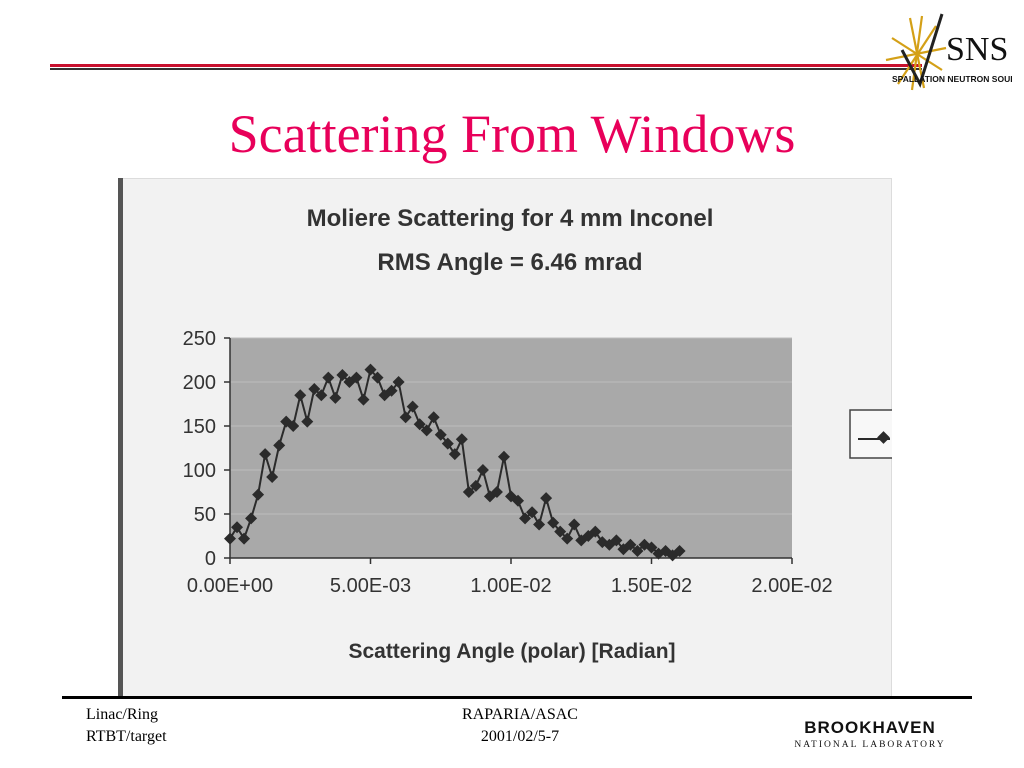 This screenshot has height=768, width=1024. What do you see at coordinates (230, 586) in the screenshot?
I see `x-tick-label: 0.00E+00` at bounding box center [230, 586].